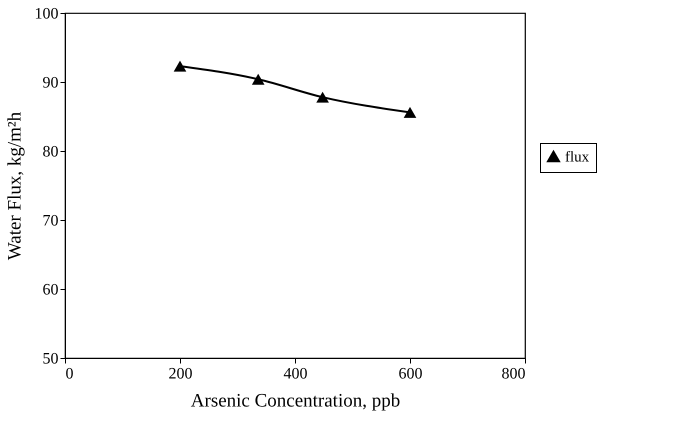 The height and width of the screenshot is (436, 674). What do you see at coordinates (70, 374) in the screenshot?
I see `x-tick-label: 0` at bounding box center [70, 374].